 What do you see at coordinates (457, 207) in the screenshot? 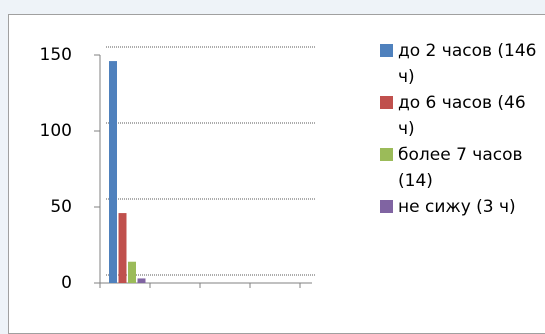
I see `legend-label: не сижу (3 ч)` at bounding box center [457, 207].